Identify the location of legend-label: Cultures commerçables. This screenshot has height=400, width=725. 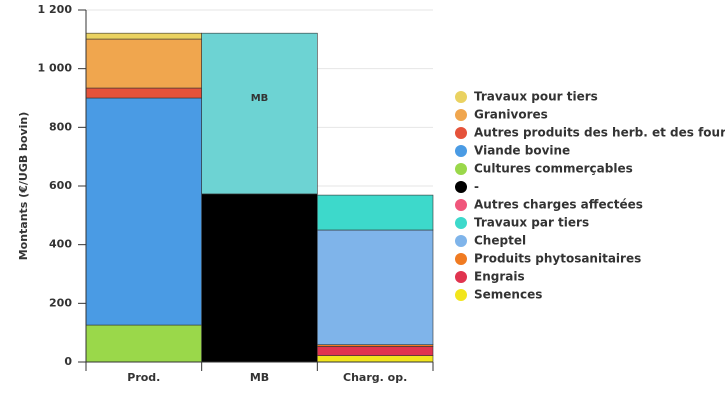
(553, 169).